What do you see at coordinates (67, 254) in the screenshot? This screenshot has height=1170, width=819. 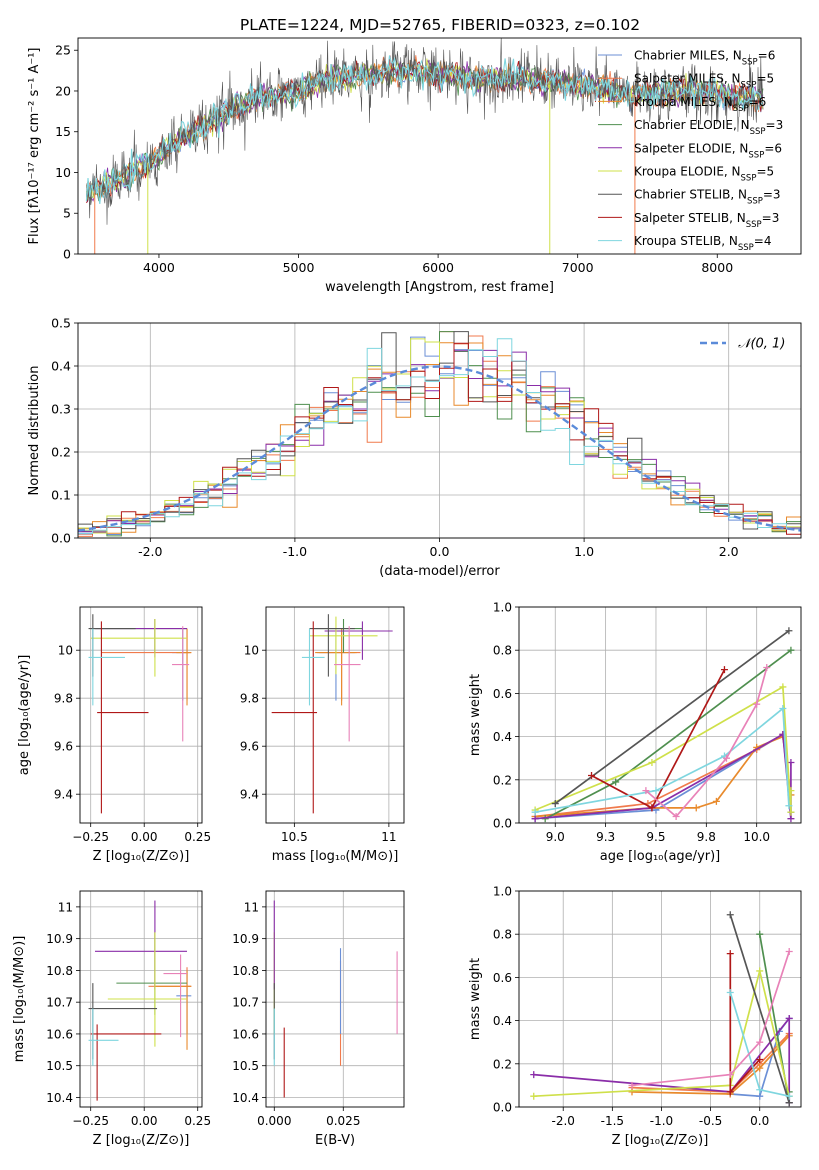 I see `y-tick-label: 0` at bounding box center [67, 254].